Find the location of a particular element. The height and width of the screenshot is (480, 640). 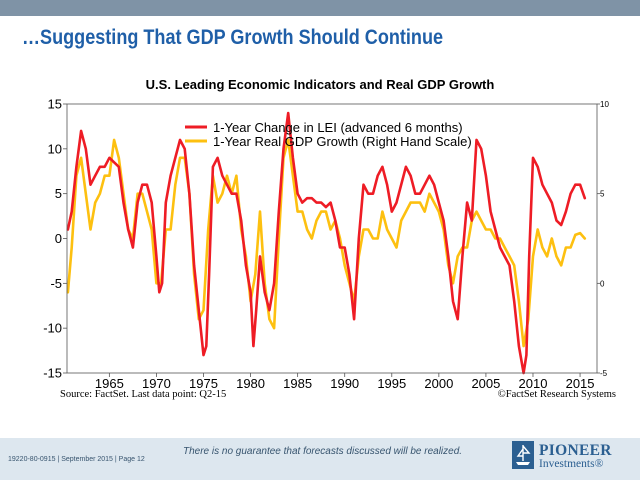

y-left-tick-label: 5 is located at coordinates (58, 193).